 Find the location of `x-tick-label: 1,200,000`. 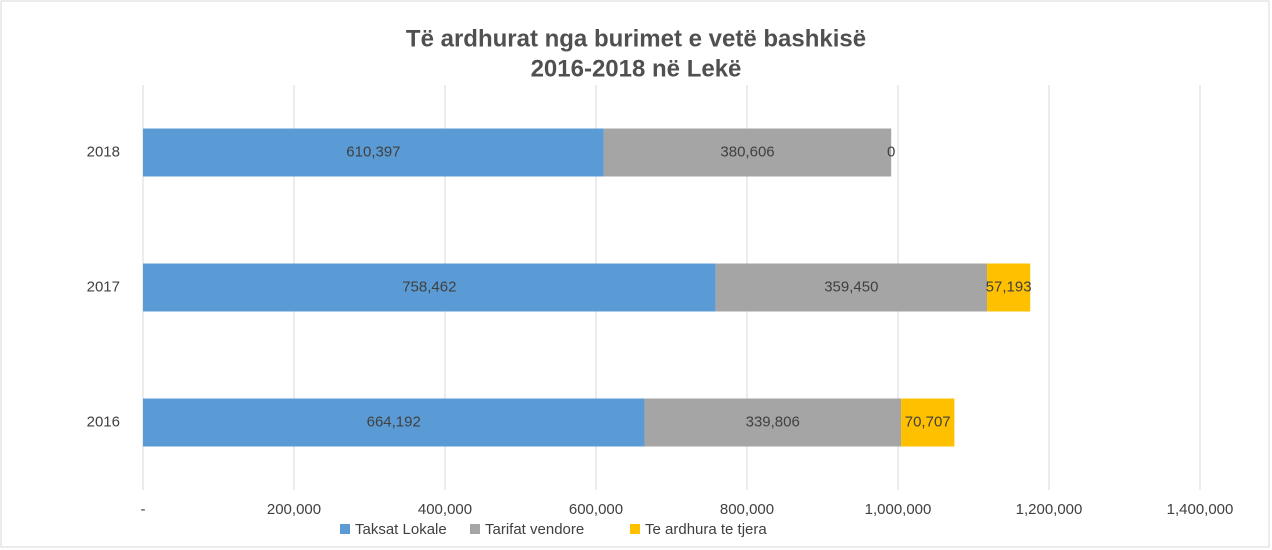

x-tick-label: 1,200,000 is located at coordinates (1049, 509).